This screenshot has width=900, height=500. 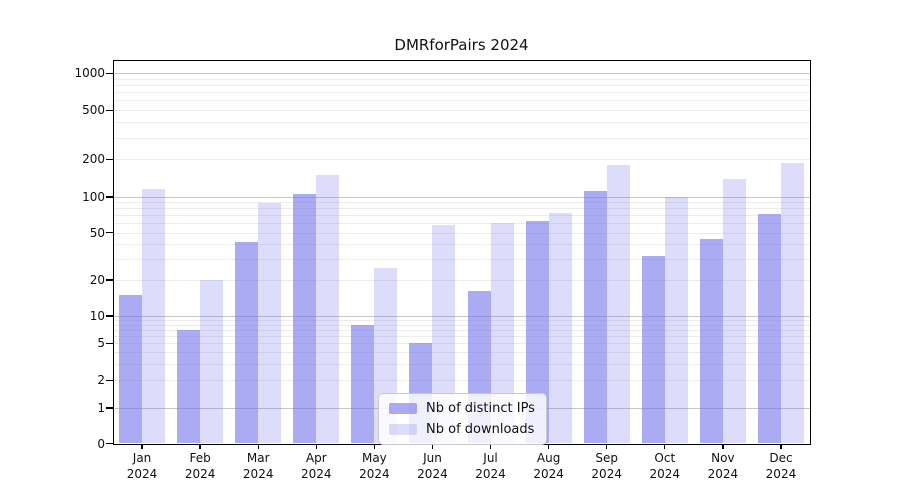 What do you see at coordinates (93, 110) in the screenshot?
I see `ytick-label-500: 500` at bounding box center [93, 110].